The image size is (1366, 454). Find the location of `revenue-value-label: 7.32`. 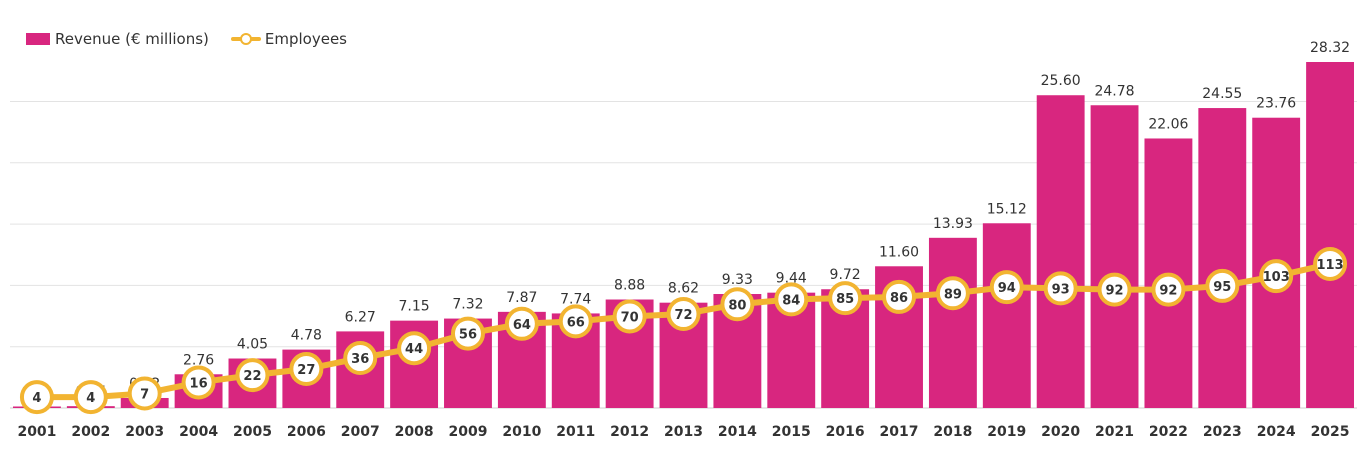

revenue-value-label: 7.32 is located at coordinates (467, 305).